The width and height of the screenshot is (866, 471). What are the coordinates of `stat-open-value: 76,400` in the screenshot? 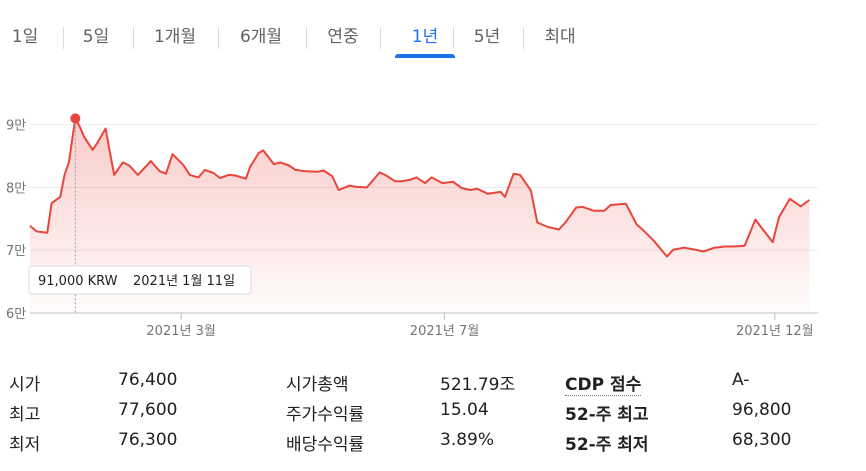 It's located at (148, 380).